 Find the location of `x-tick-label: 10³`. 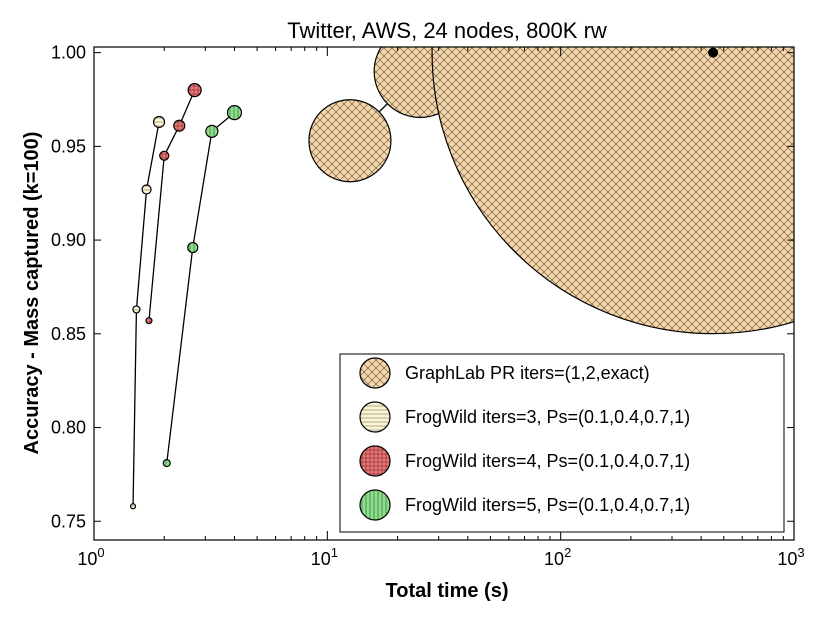

x-tick-label: 10³ is located at coordinates (790, 557).